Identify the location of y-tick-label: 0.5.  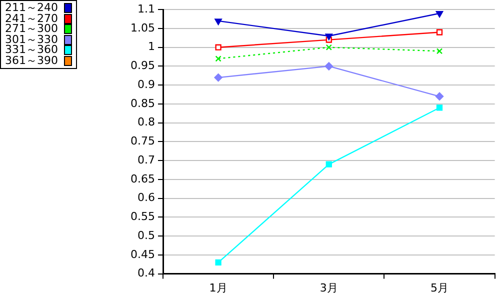
(146, 235).